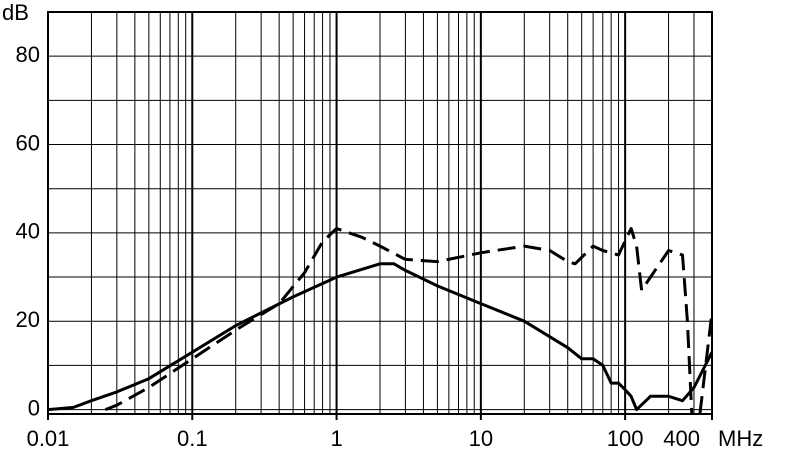  I want to click on x-tick-label: 1, so click(336, 438).